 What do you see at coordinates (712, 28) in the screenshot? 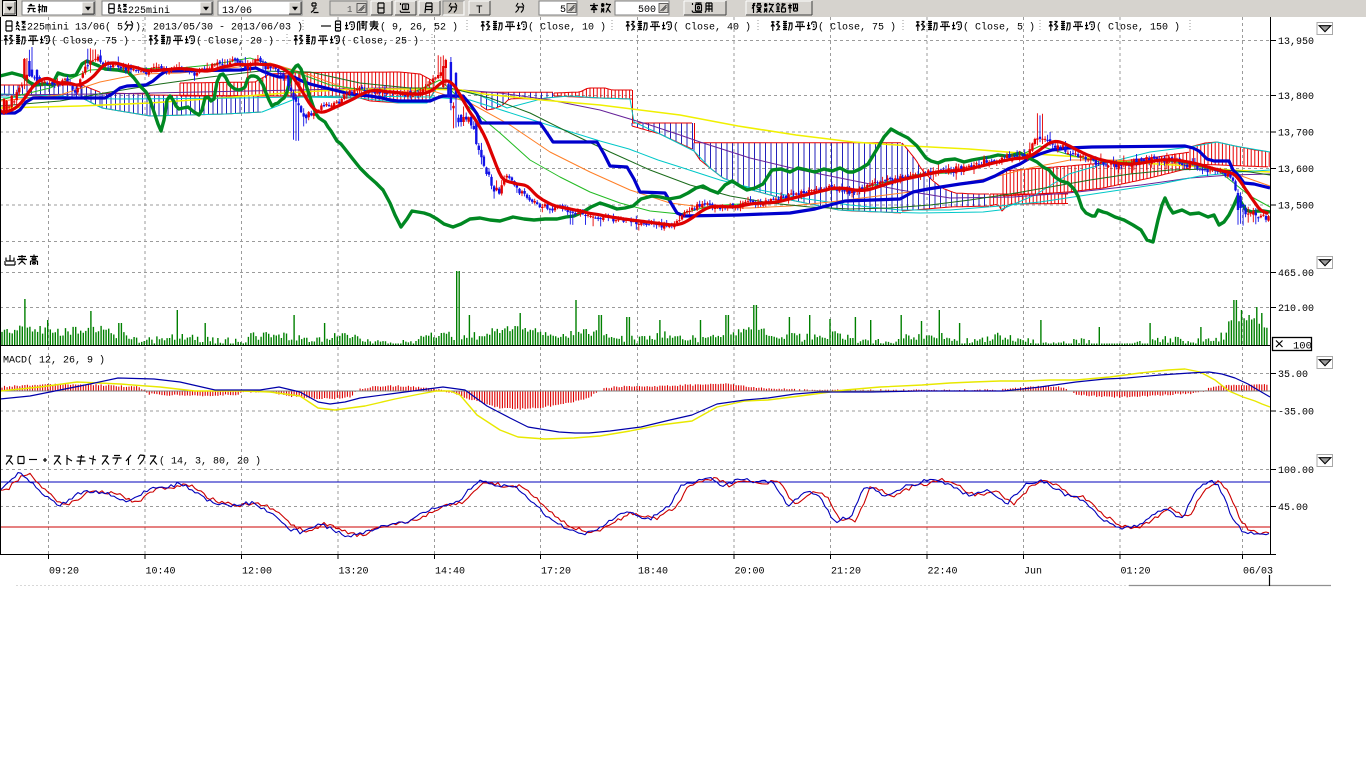
I see `svg-text: ( Close, 40 )` at bounding box center [712, 28].